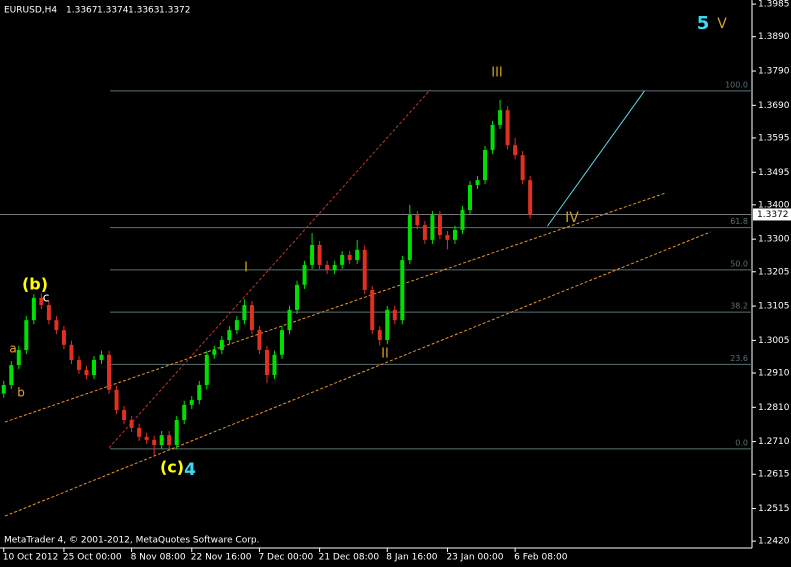  What do you see at coordinates (774, 408) in the screenshot?
I see `y-tick-label: 1.2810` at bounding box center [774, 408].